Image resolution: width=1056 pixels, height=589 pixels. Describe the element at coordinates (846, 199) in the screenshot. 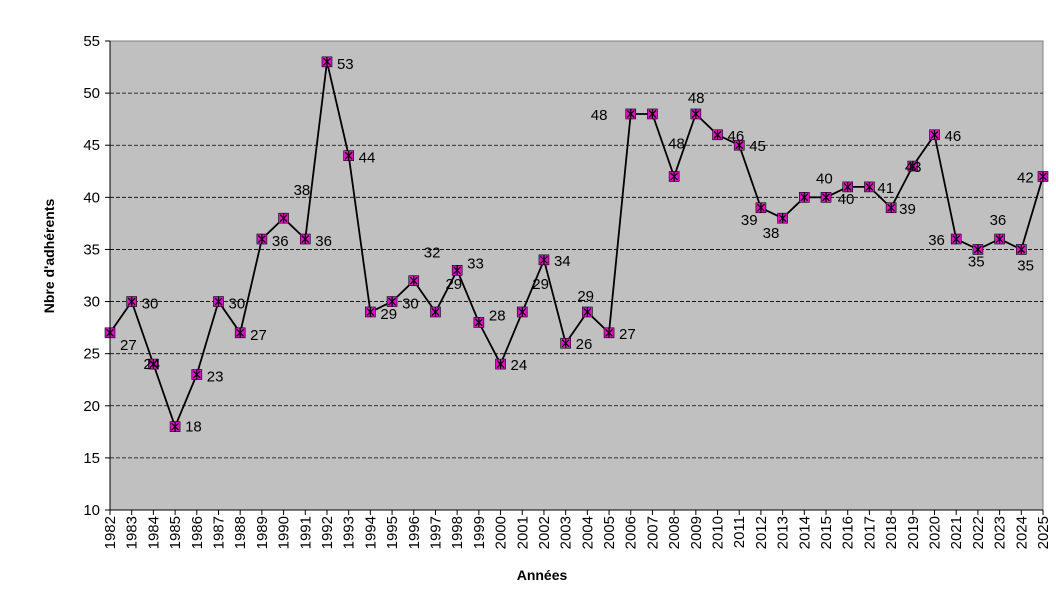

I see `data-label: 40` at that location.